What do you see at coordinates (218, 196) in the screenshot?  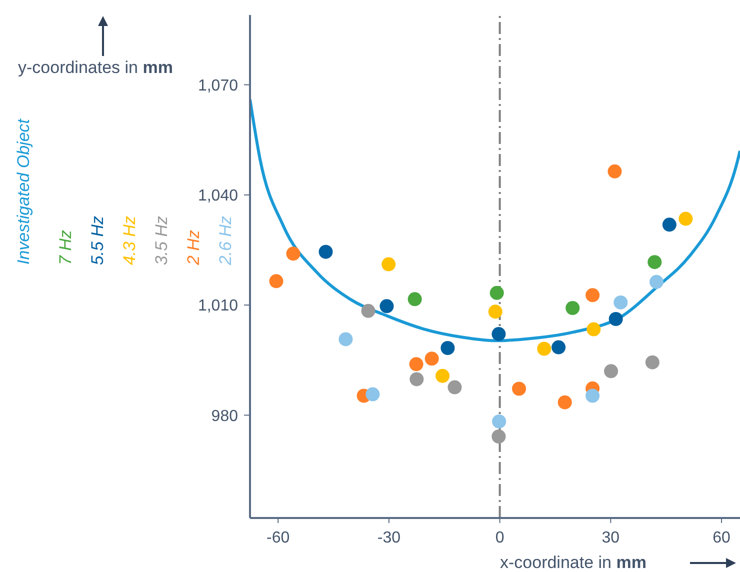 I see `y-tick-label: 1,040` at bounding box center [218, 196].